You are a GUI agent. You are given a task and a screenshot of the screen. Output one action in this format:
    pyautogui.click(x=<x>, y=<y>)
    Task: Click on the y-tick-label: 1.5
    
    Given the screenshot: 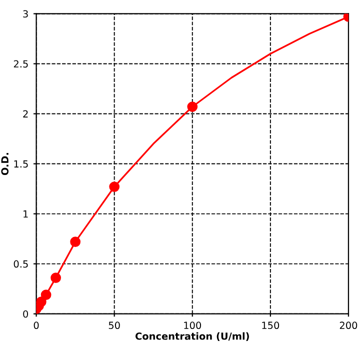 What is the action you would take?
    pyautogui.click(x=21, y=164)
    